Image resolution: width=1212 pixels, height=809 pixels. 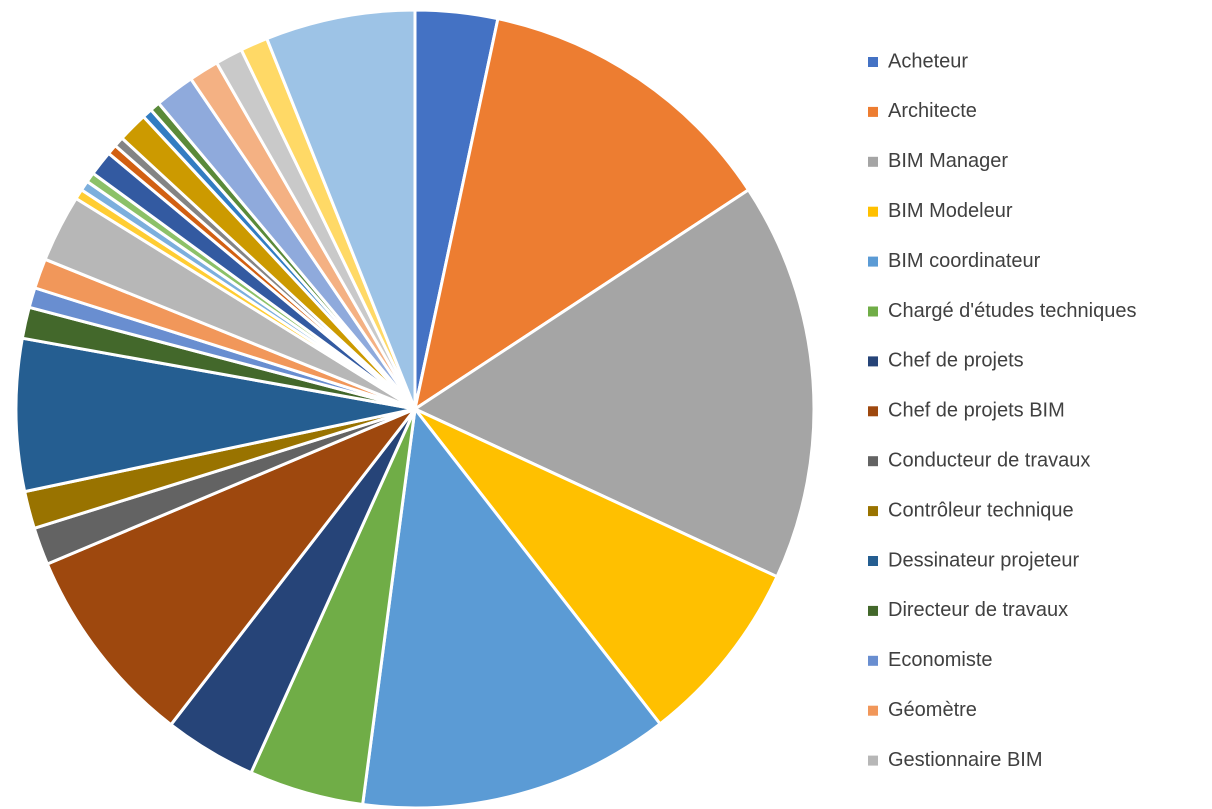 I want to click on legend-label: Contrôleur technique, so click(x=981, y=510).